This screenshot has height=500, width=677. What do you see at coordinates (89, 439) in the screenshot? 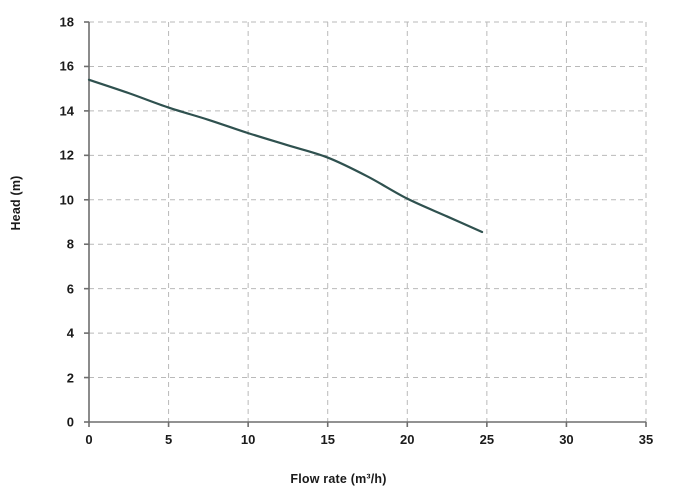
I see `x-tick-label: 0` at bounding box center [89, 439].